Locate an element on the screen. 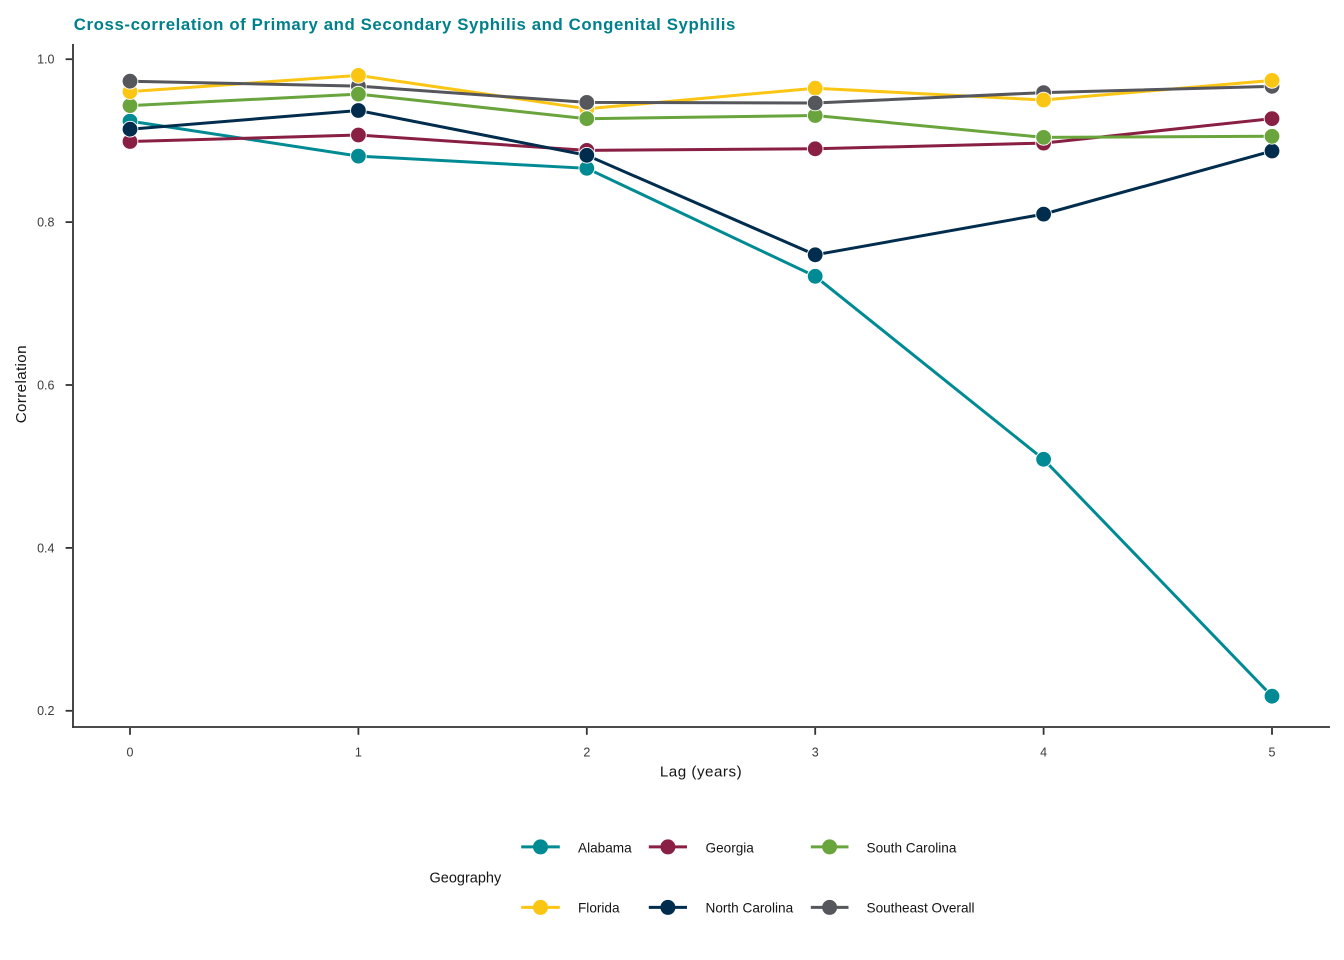 Image resolution: width=1344 pixels, height=960 pixels. svg-text: 4 is located at coordinates (1043, 753).